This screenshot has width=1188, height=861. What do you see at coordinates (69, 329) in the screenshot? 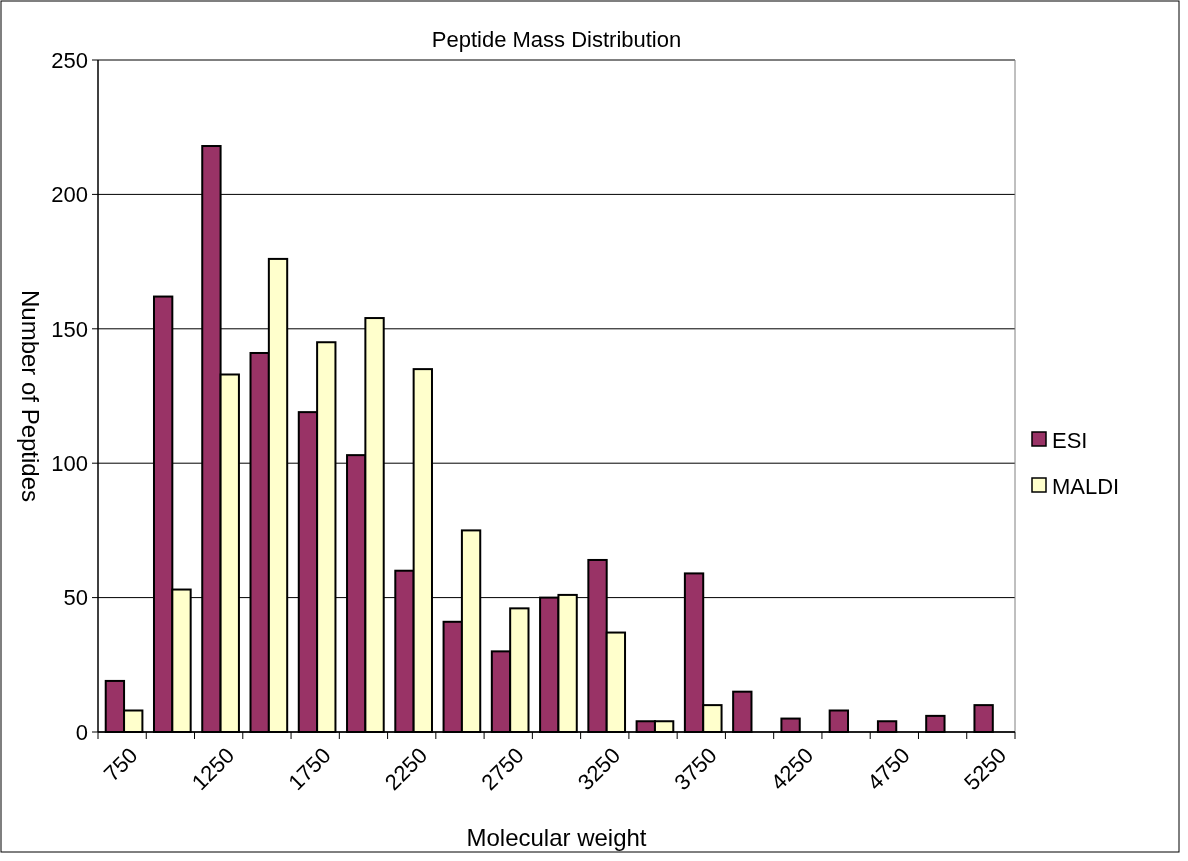
I see `y-tick-label: 150` at bounding box center [69, 329].